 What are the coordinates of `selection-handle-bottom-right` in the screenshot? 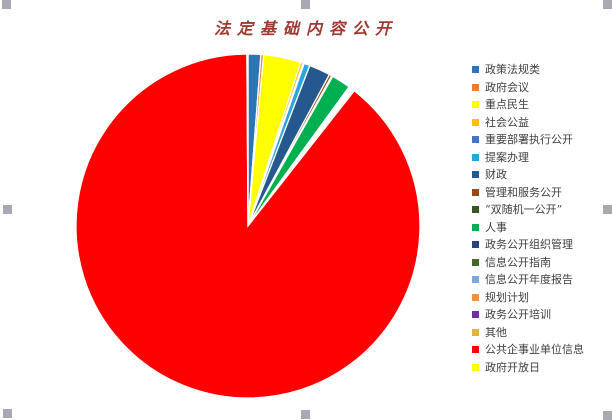 It's located at (607, 415).